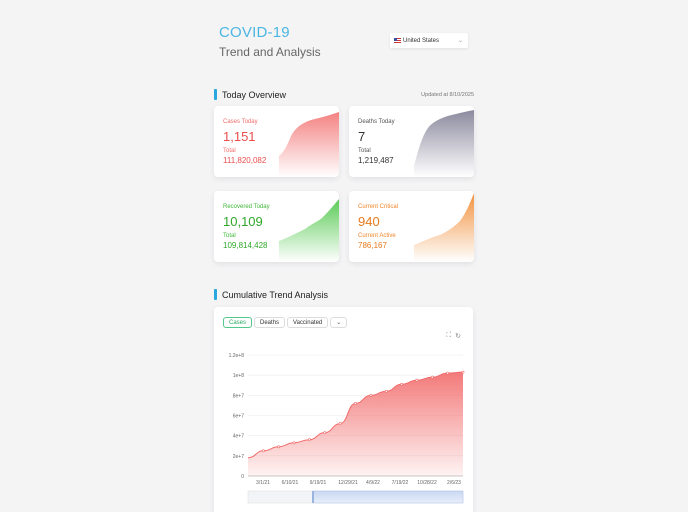 This screenshot has width=688, height=512. What do you see at coordinates (229, 236) in the screenshot?
I see `recovered-total-label: Total` at bounding box center [229, 236].